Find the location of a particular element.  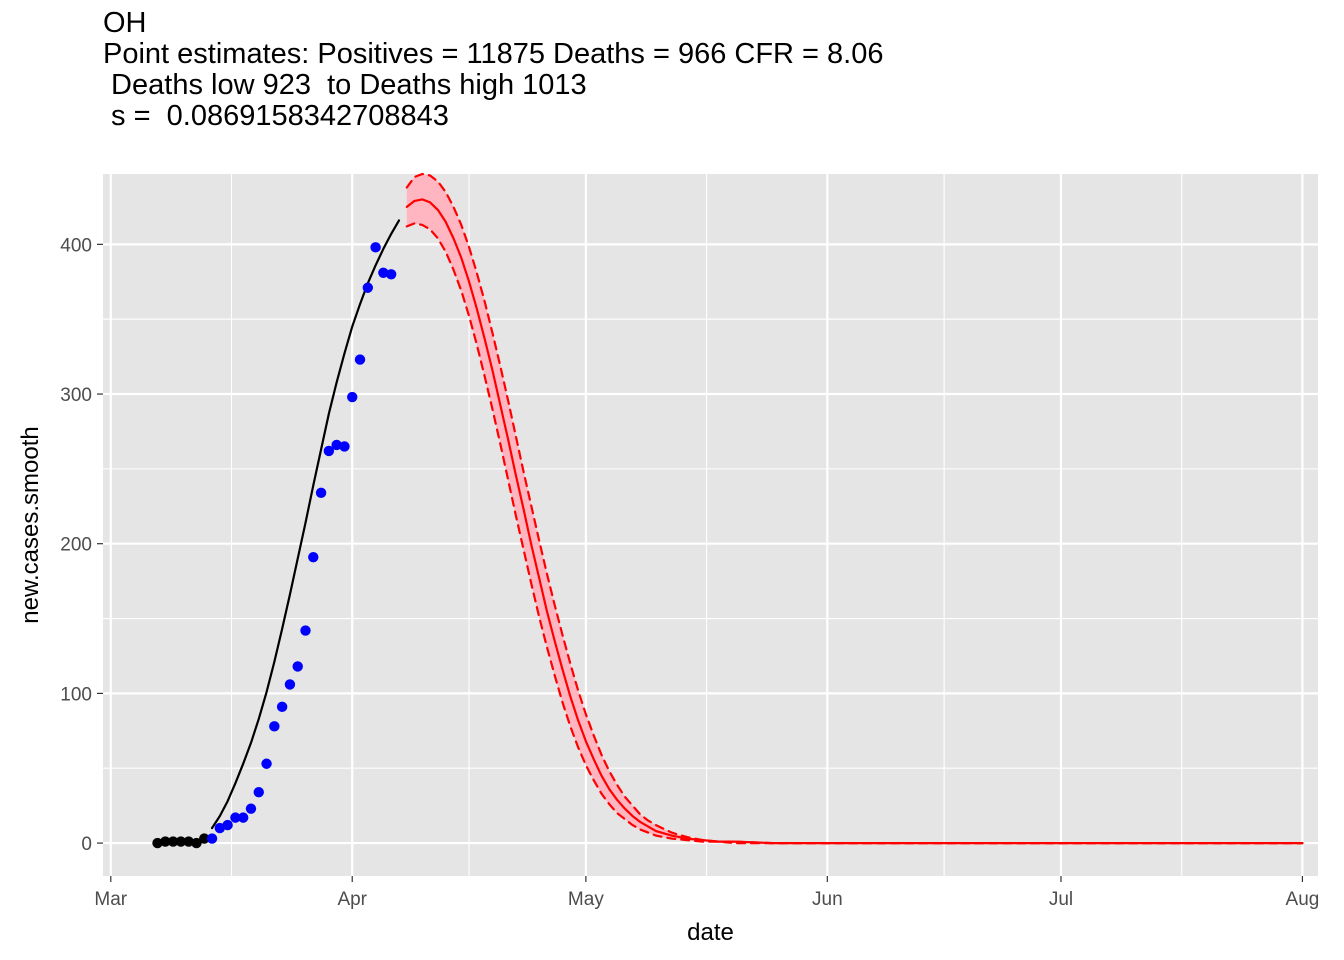

chart-subtitle-deaths-range: Deaths low 923 to Deaths high 1013 is located at coordinates (345, 85).